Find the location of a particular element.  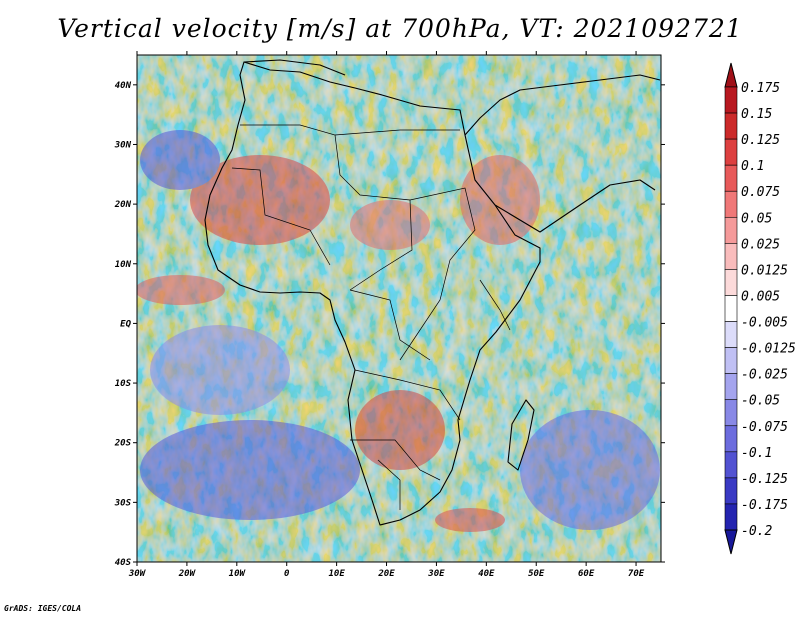

colorbar-label: 0.005 is located at coordinates (760, 296).